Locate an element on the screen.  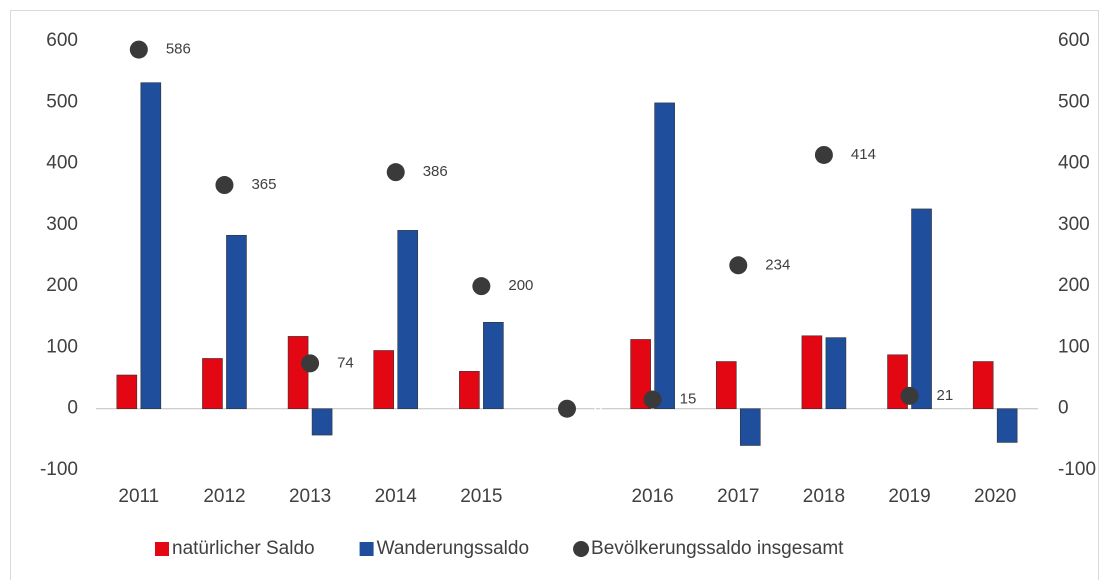
y-tick-label: 600 is located at coordinates (62, 40).